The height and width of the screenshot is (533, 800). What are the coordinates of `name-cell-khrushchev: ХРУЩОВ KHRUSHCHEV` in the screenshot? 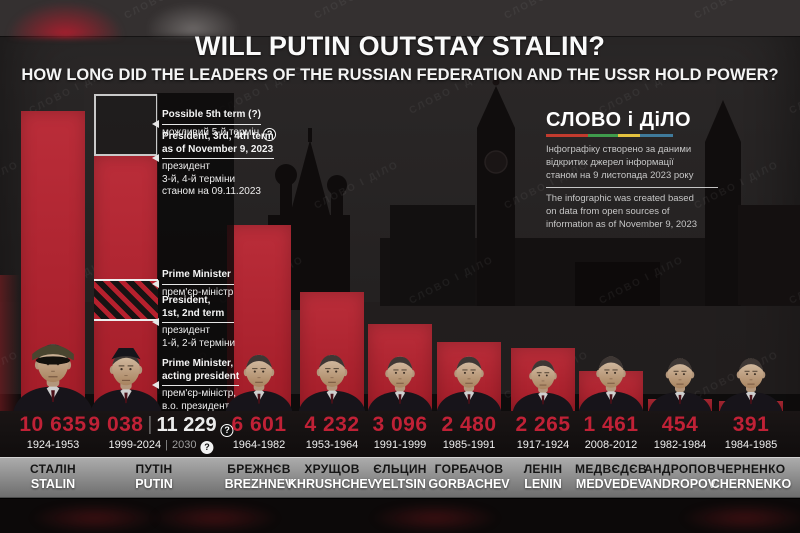 It's located at (332, 476).